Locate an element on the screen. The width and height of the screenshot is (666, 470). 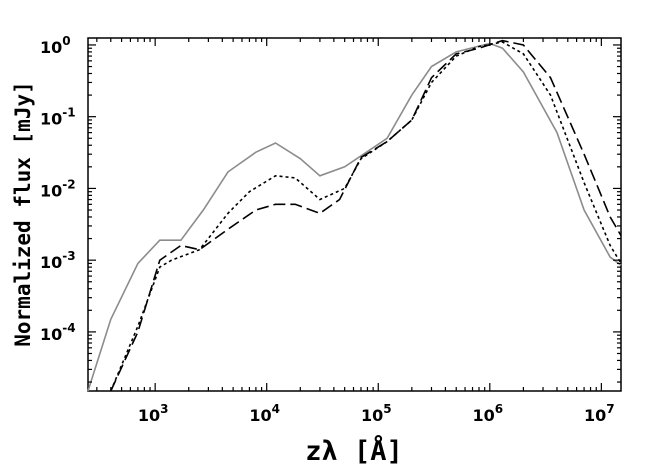
x-tick-label: 106 is located at coordinates (487, 413).